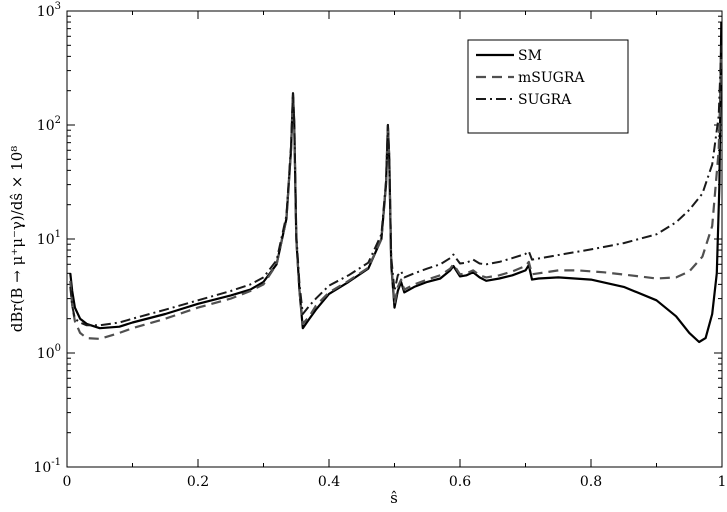  Describe the element at coordinates (329, 482) in the screenshot. I see `x-tick-label: 0.4` at that location.